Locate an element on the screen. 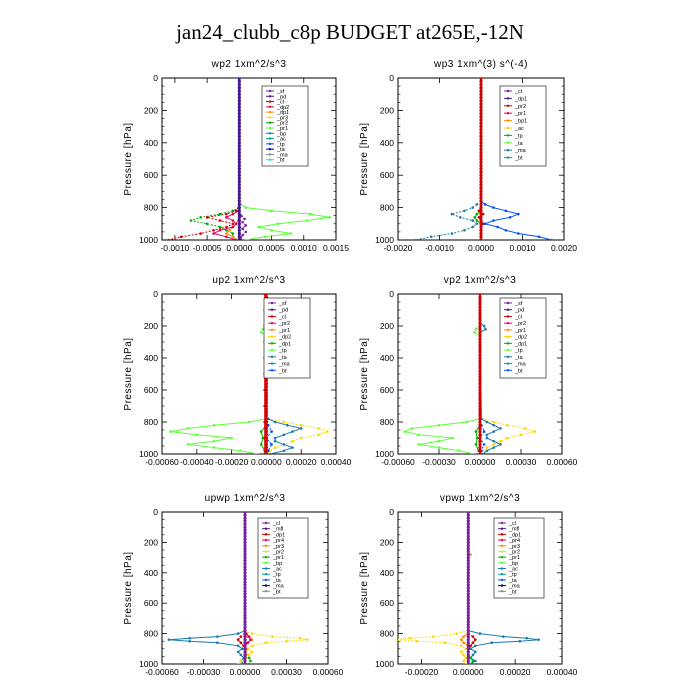 This screenshot has height=700, width=700. legend-label: _pr2 is located at coordinates (520, 324).